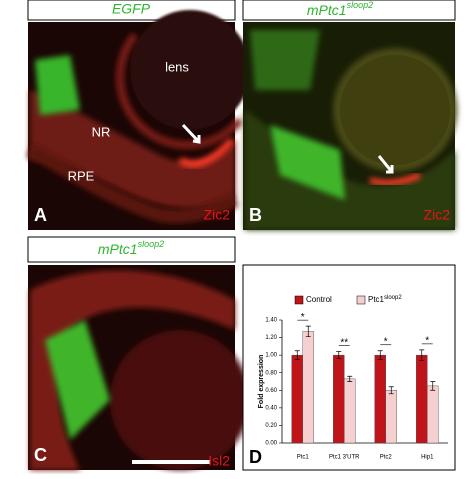 The width and height of the screenshot is (474, 479). Describe the element at coordinates (271, 444) in the screenshot. I see `y-tick-label: 0.00` at that location.